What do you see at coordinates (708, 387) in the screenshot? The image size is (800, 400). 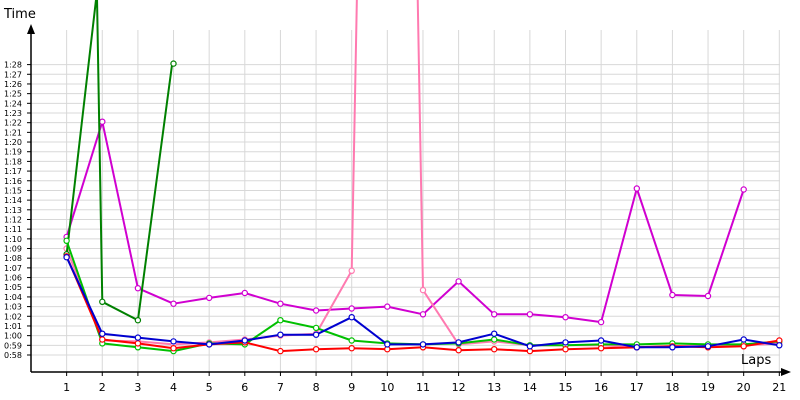 I see `x-tick-label: 19` at bounding box center [708, 387].